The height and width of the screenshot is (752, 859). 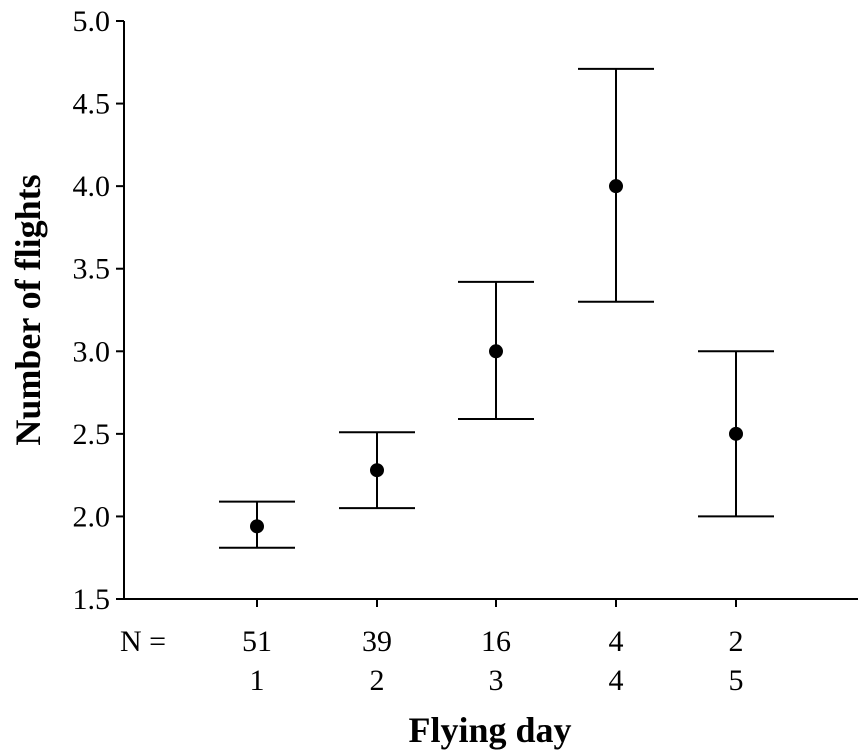 What do you see at coordinates (92, 516) in the screenshot?
I see `y-tick-label: 2.0` at bounding box center [92, 516].